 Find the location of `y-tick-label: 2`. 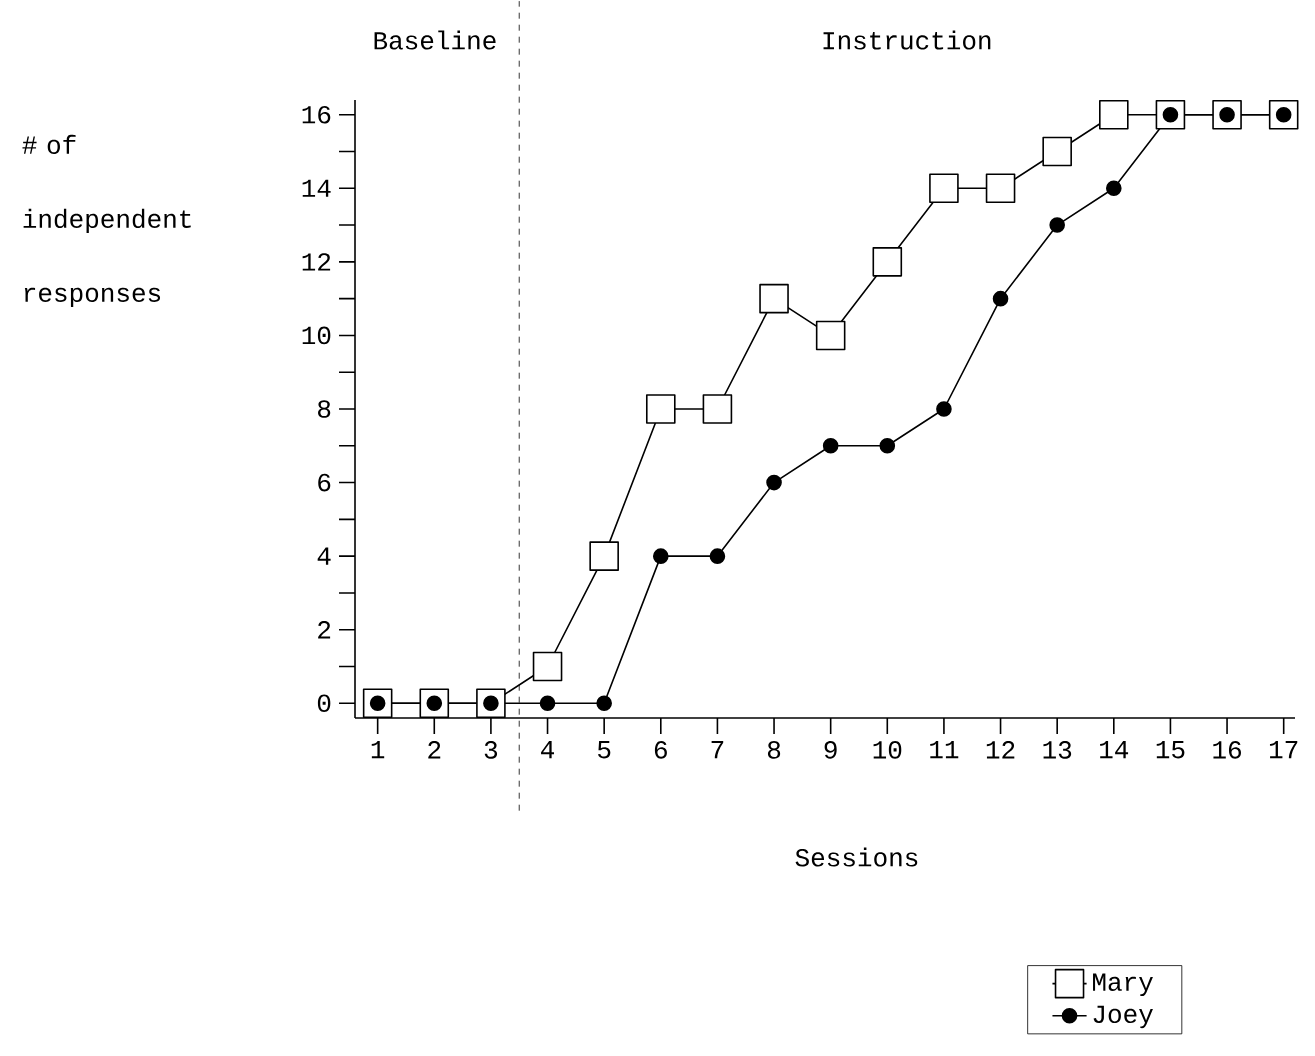

y-tick-label: 2 is located at coordinates (324, 630).